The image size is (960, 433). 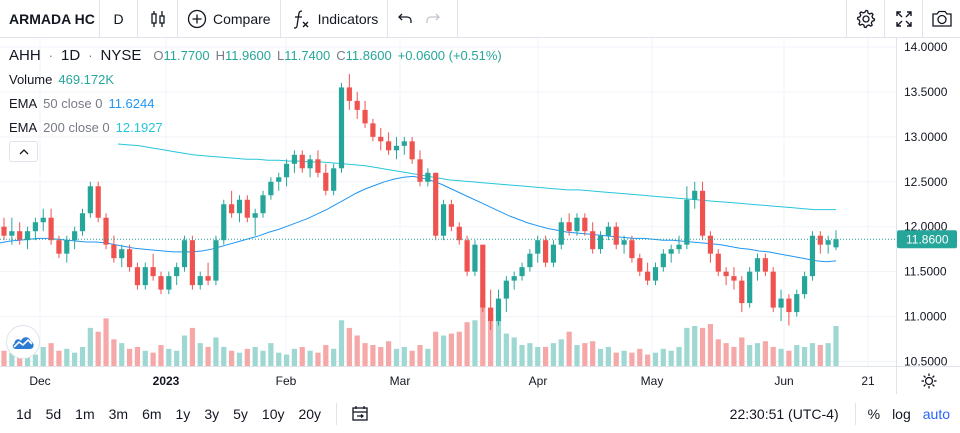 I want to click on settings-button, so click(x=865, y=19).